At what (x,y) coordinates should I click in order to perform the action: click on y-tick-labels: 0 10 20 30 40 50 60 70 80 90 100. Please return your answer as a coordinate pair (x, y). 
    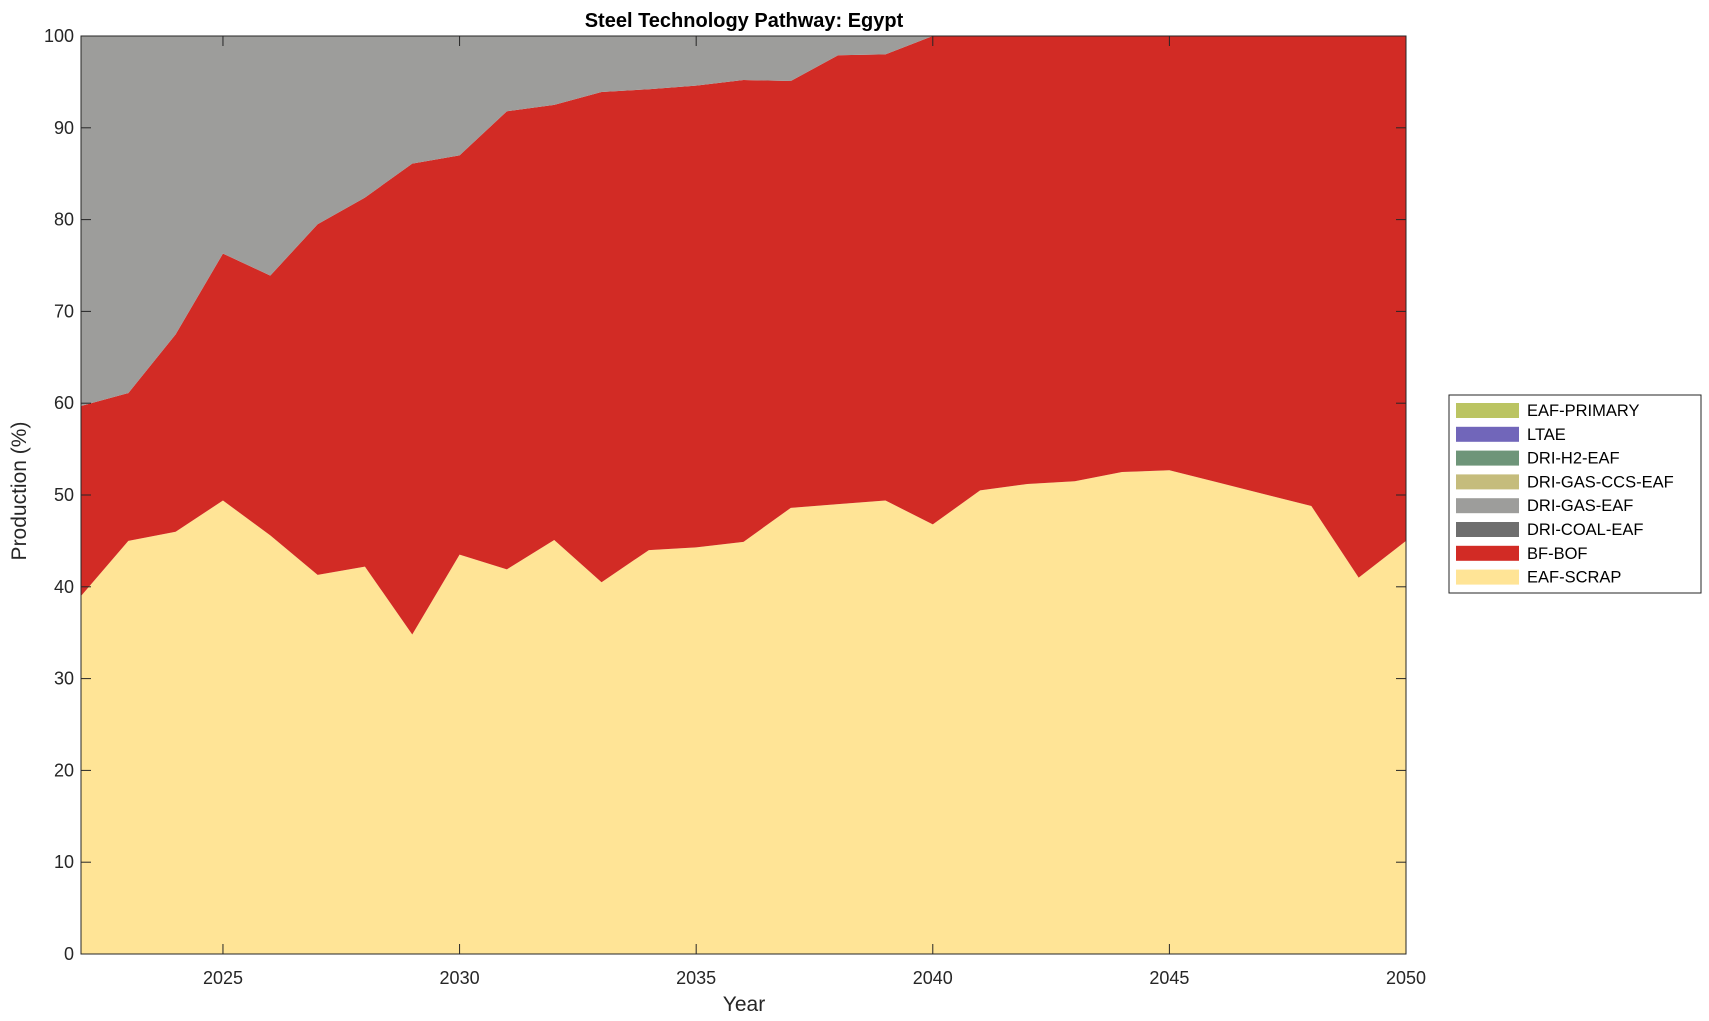
    Looking at the image, I should click on (59, 495).